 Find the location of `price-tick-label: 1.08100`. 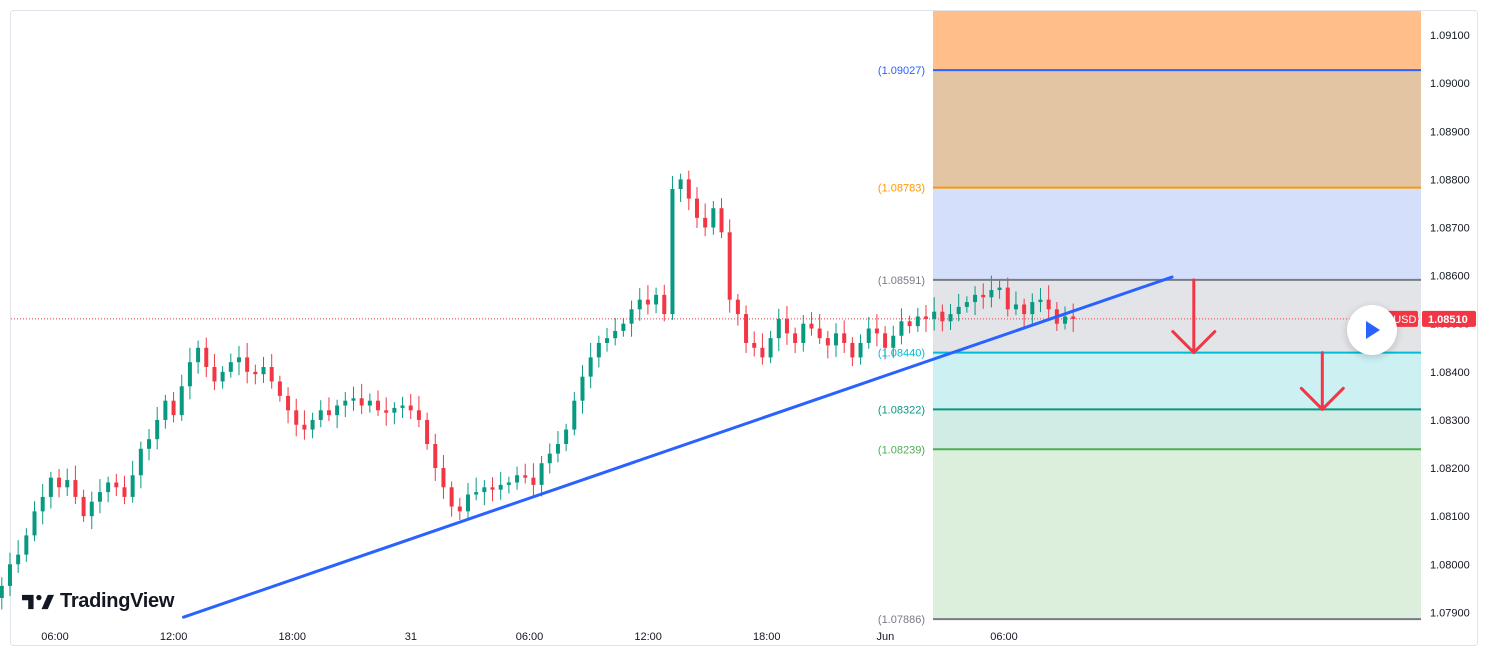

price-tick-label: 1.08100 is located at coordinates (1450, 517).